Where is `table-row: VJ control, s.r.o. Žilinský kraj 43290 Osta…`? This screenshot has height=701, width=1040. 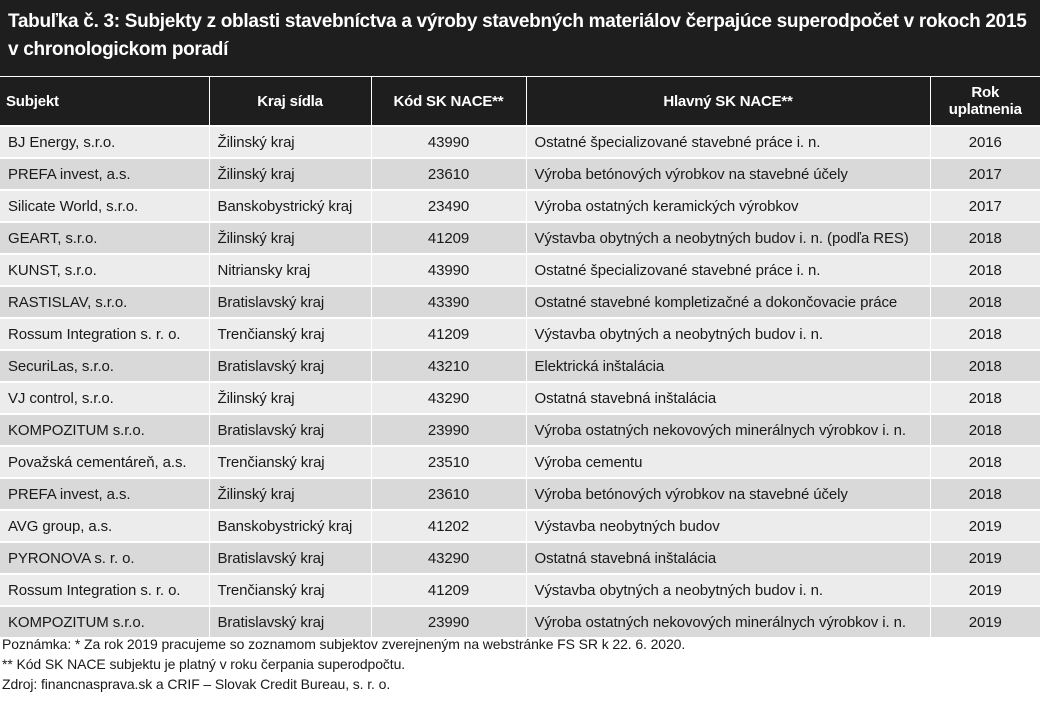
table-row: VJ control, s.r.o. Žilinský kraj 43290 Osta… is located at coordinates (520, 397).